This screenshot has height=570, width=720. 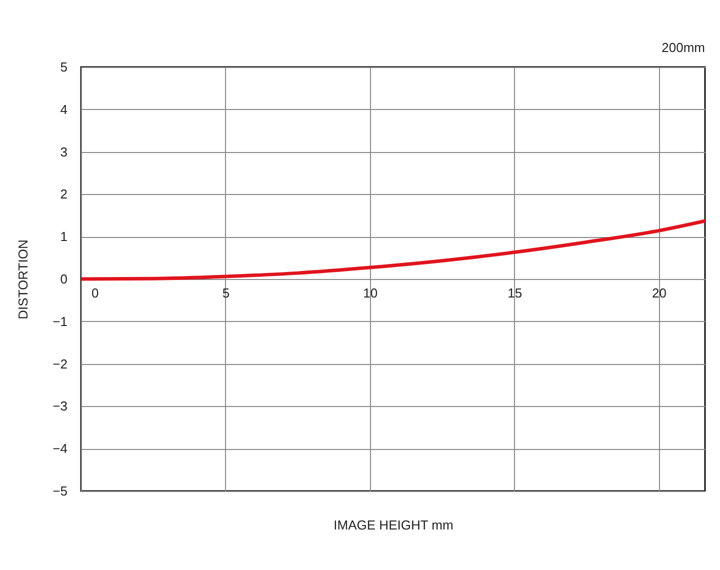 I want to click on y-tick-label: −3, so click(x=60, y=406).